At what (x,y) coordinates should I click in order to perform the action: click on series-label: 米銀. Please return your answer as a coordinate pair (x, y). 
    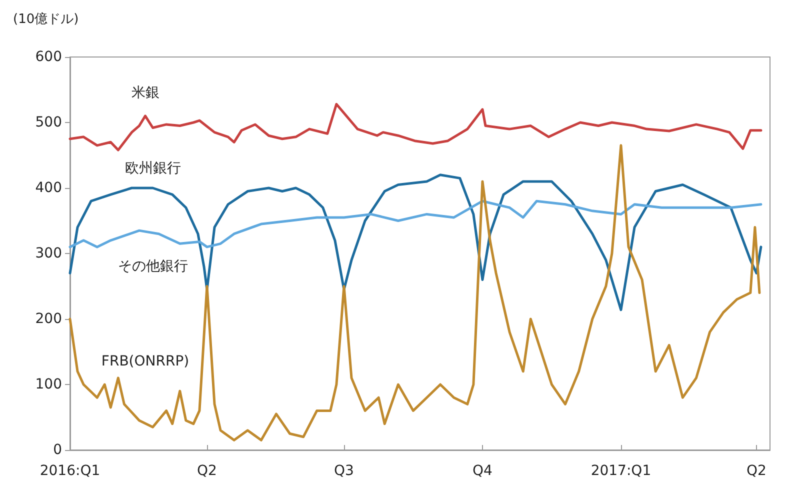
    Looking at the image, I should click on (145, 93).